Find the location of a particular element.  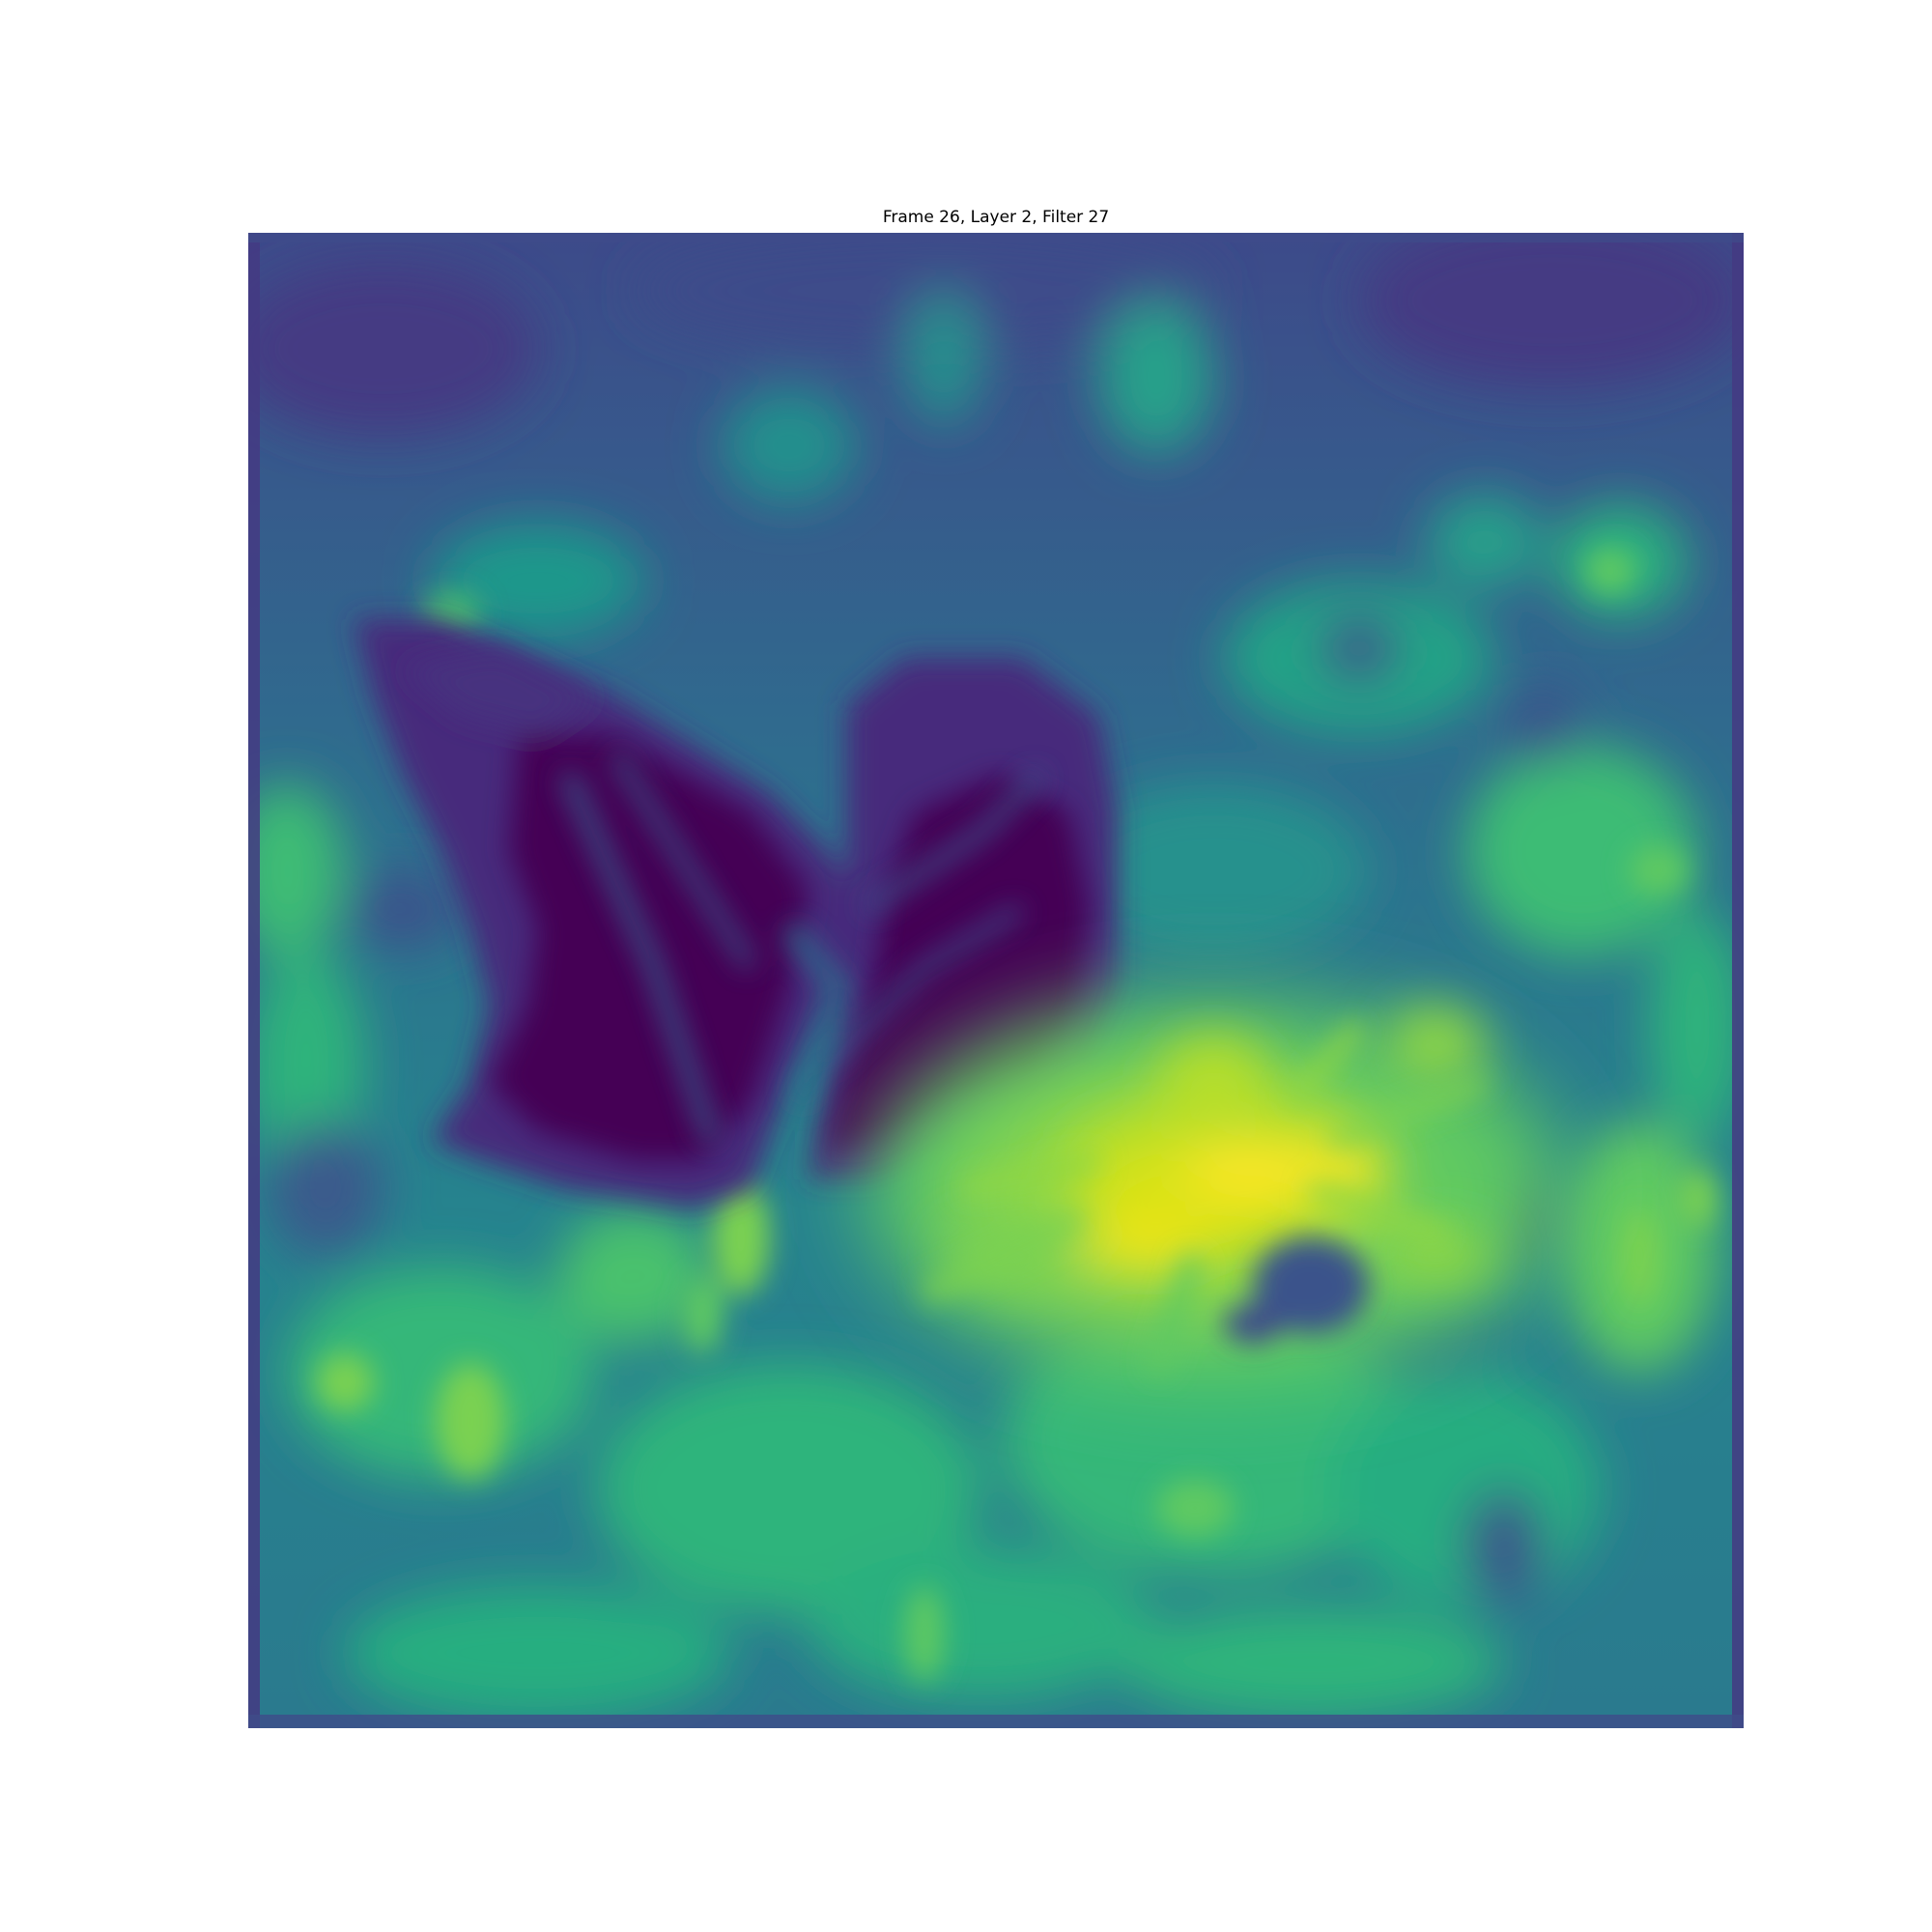

butterfly-wing-veins is located at coordinates (802, 947).